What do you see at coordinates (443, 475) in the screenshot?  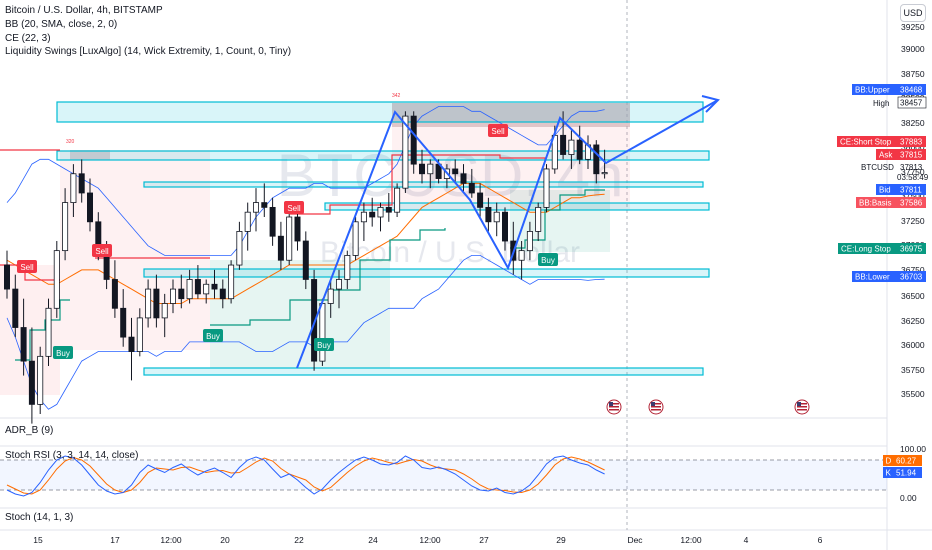 I see `stoch-band` at bounding box center [443, 475].